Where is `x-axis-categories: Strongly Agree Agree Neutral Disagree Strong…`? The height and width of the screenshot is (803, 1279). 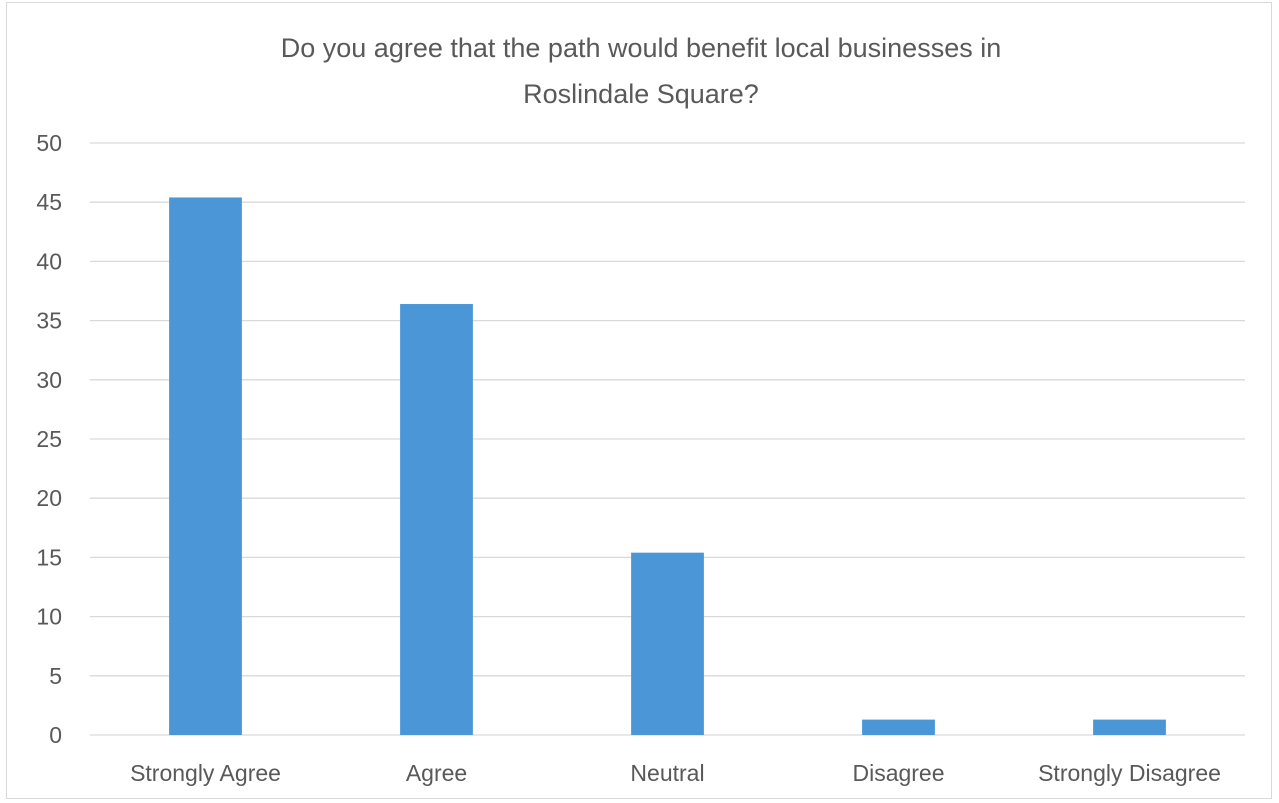 x-axis-categories: Strongly Agree Agree Neutral Disagree Strong… is located at coordinates (675, 773).